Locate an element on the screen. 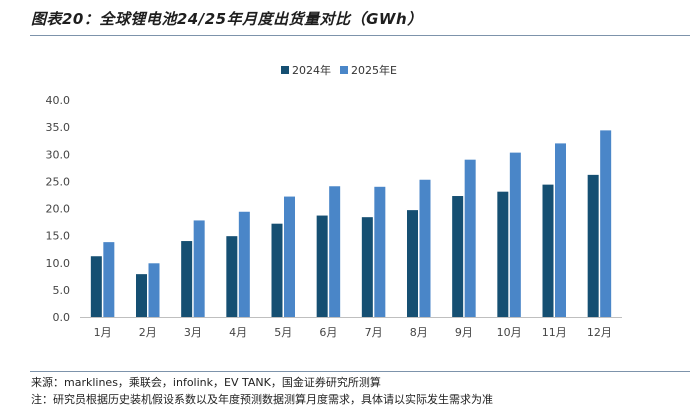  x-tick-label: 10月 is located at coordinates (509, 332).